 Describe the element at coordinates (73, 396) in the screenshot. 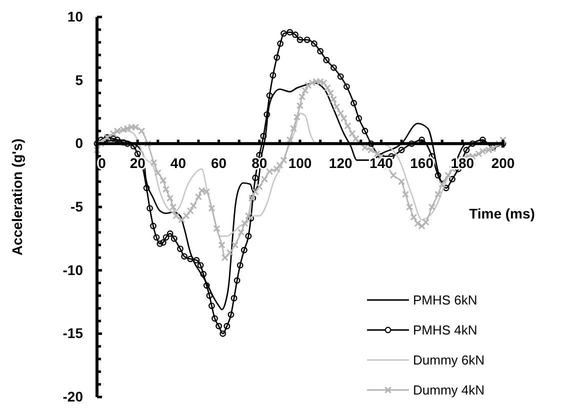

I see `y-tick-label: -20` at that location.